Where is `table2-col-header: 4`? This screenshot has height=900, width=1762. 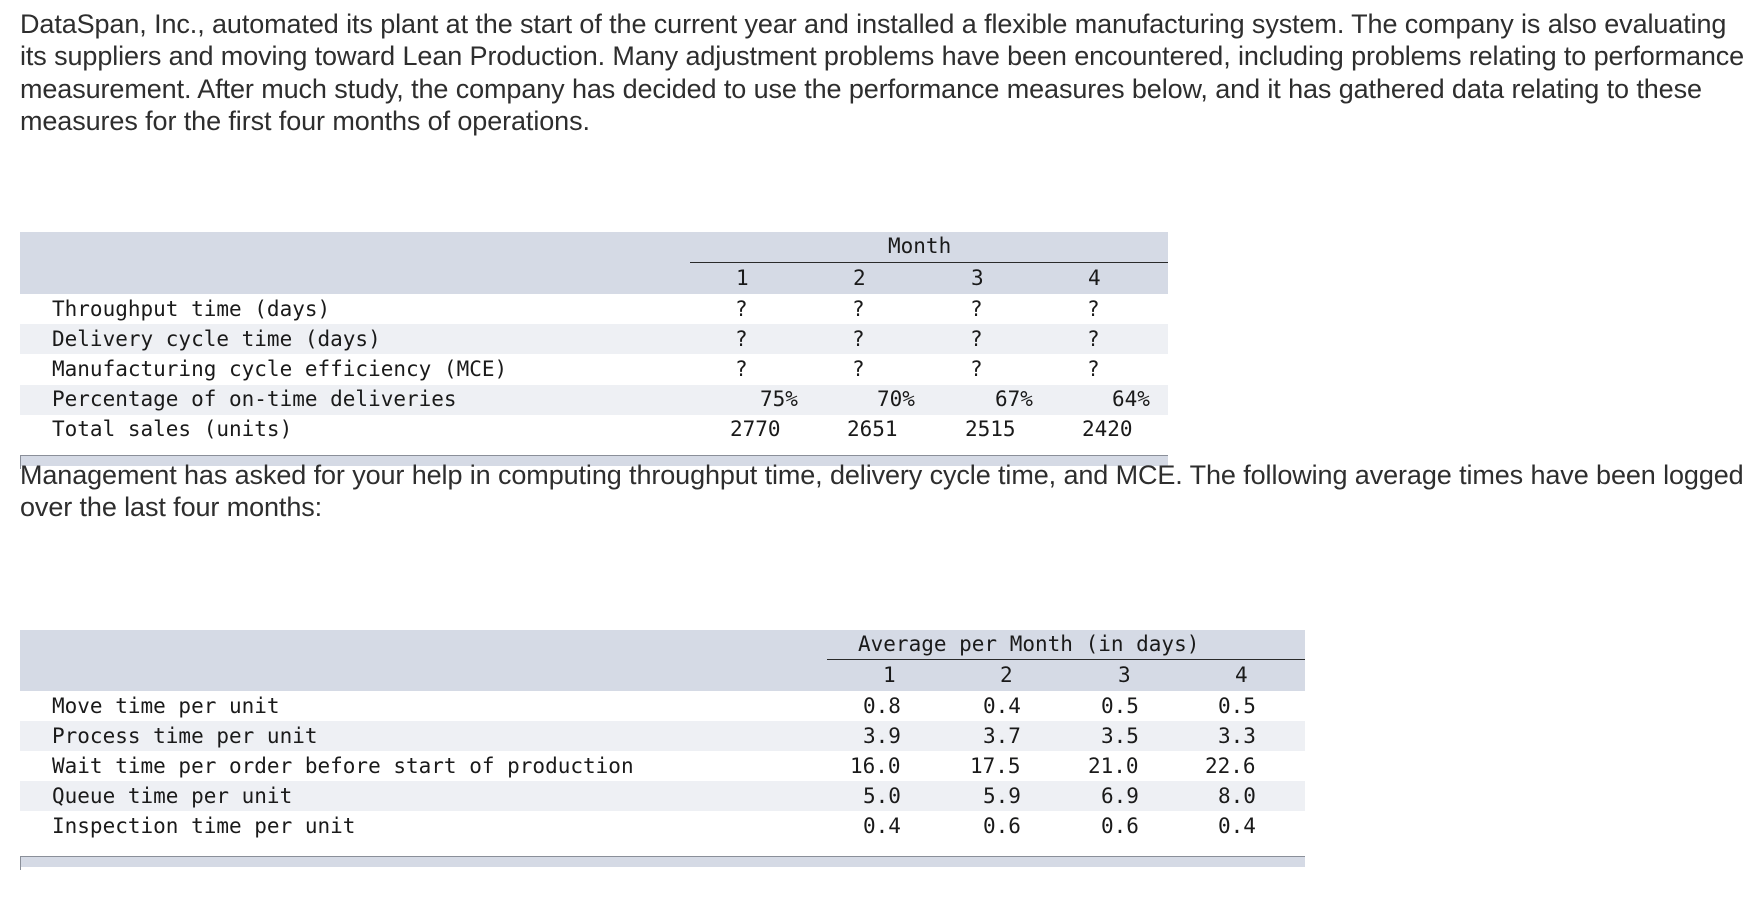
table2-col-header: 4 is located at coordinates (1241, 675).